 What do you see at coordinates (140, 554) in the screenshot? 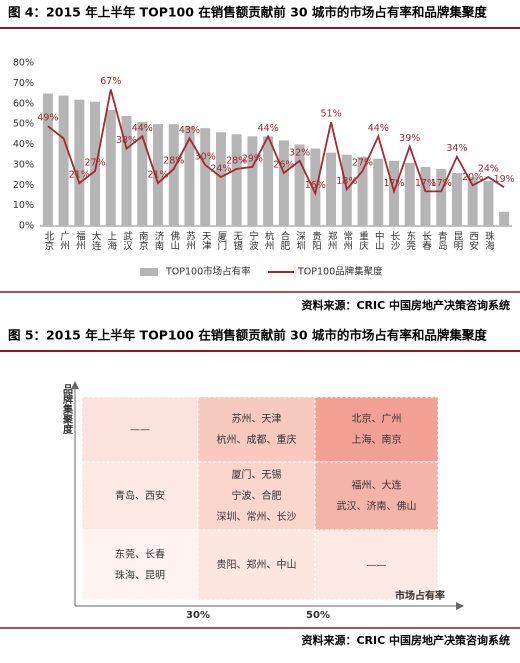
I see `cell-text: 东莞、长春` at bounding box center [140, 554].